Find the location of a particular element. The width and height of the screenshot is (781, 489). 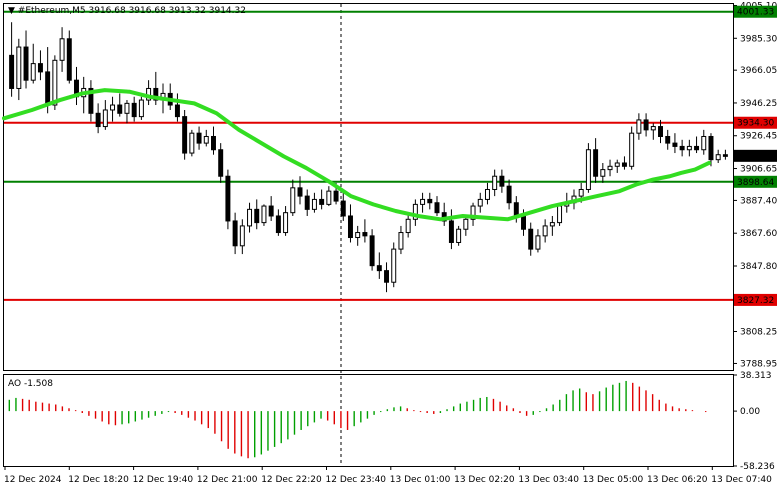

y-tick-label: 3867.60 is located at coordinates (758, 234).